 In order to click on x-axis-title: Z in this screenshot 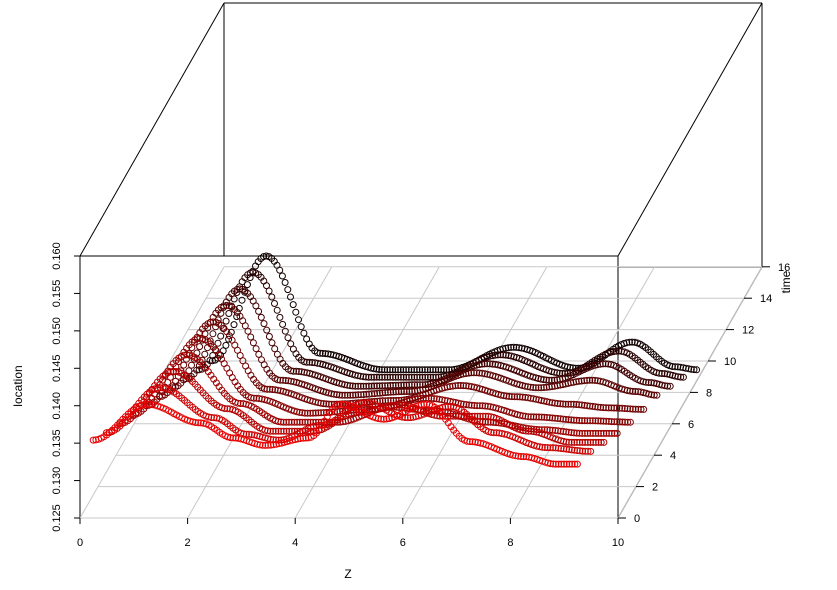, I will do `click(347, 574)`.